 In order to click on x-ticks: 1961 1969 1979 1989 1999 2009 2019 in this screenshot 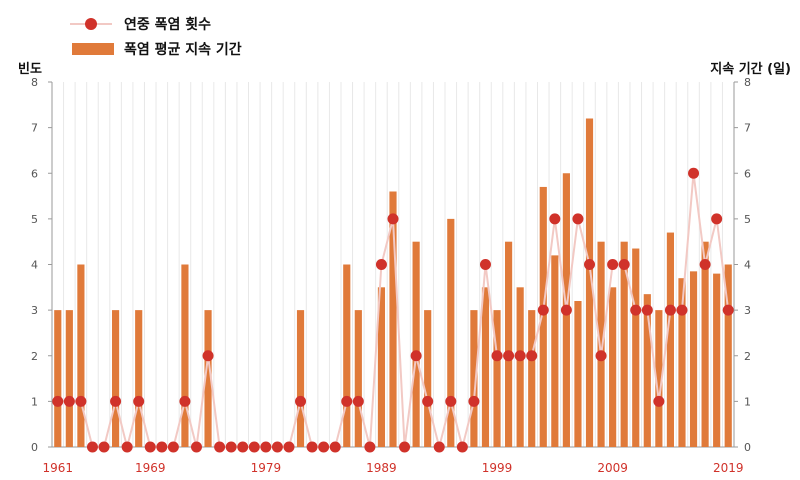, I will do `click(393, 468)`.